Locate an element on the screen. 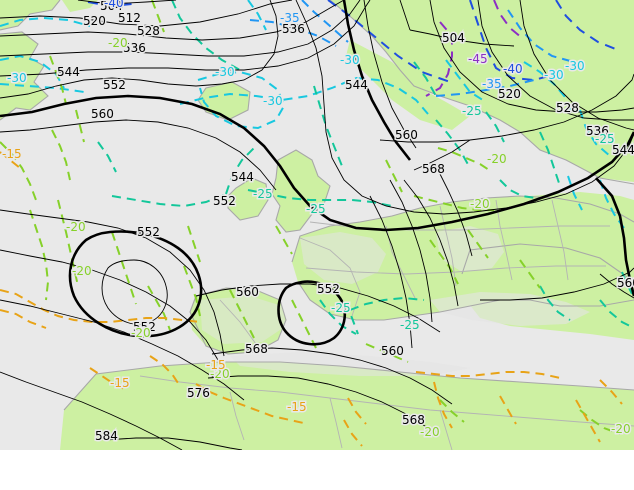 The width and height of the screenshot is (634, 490). temperature-contour-label: -45 is located at coordinates (478, 59).